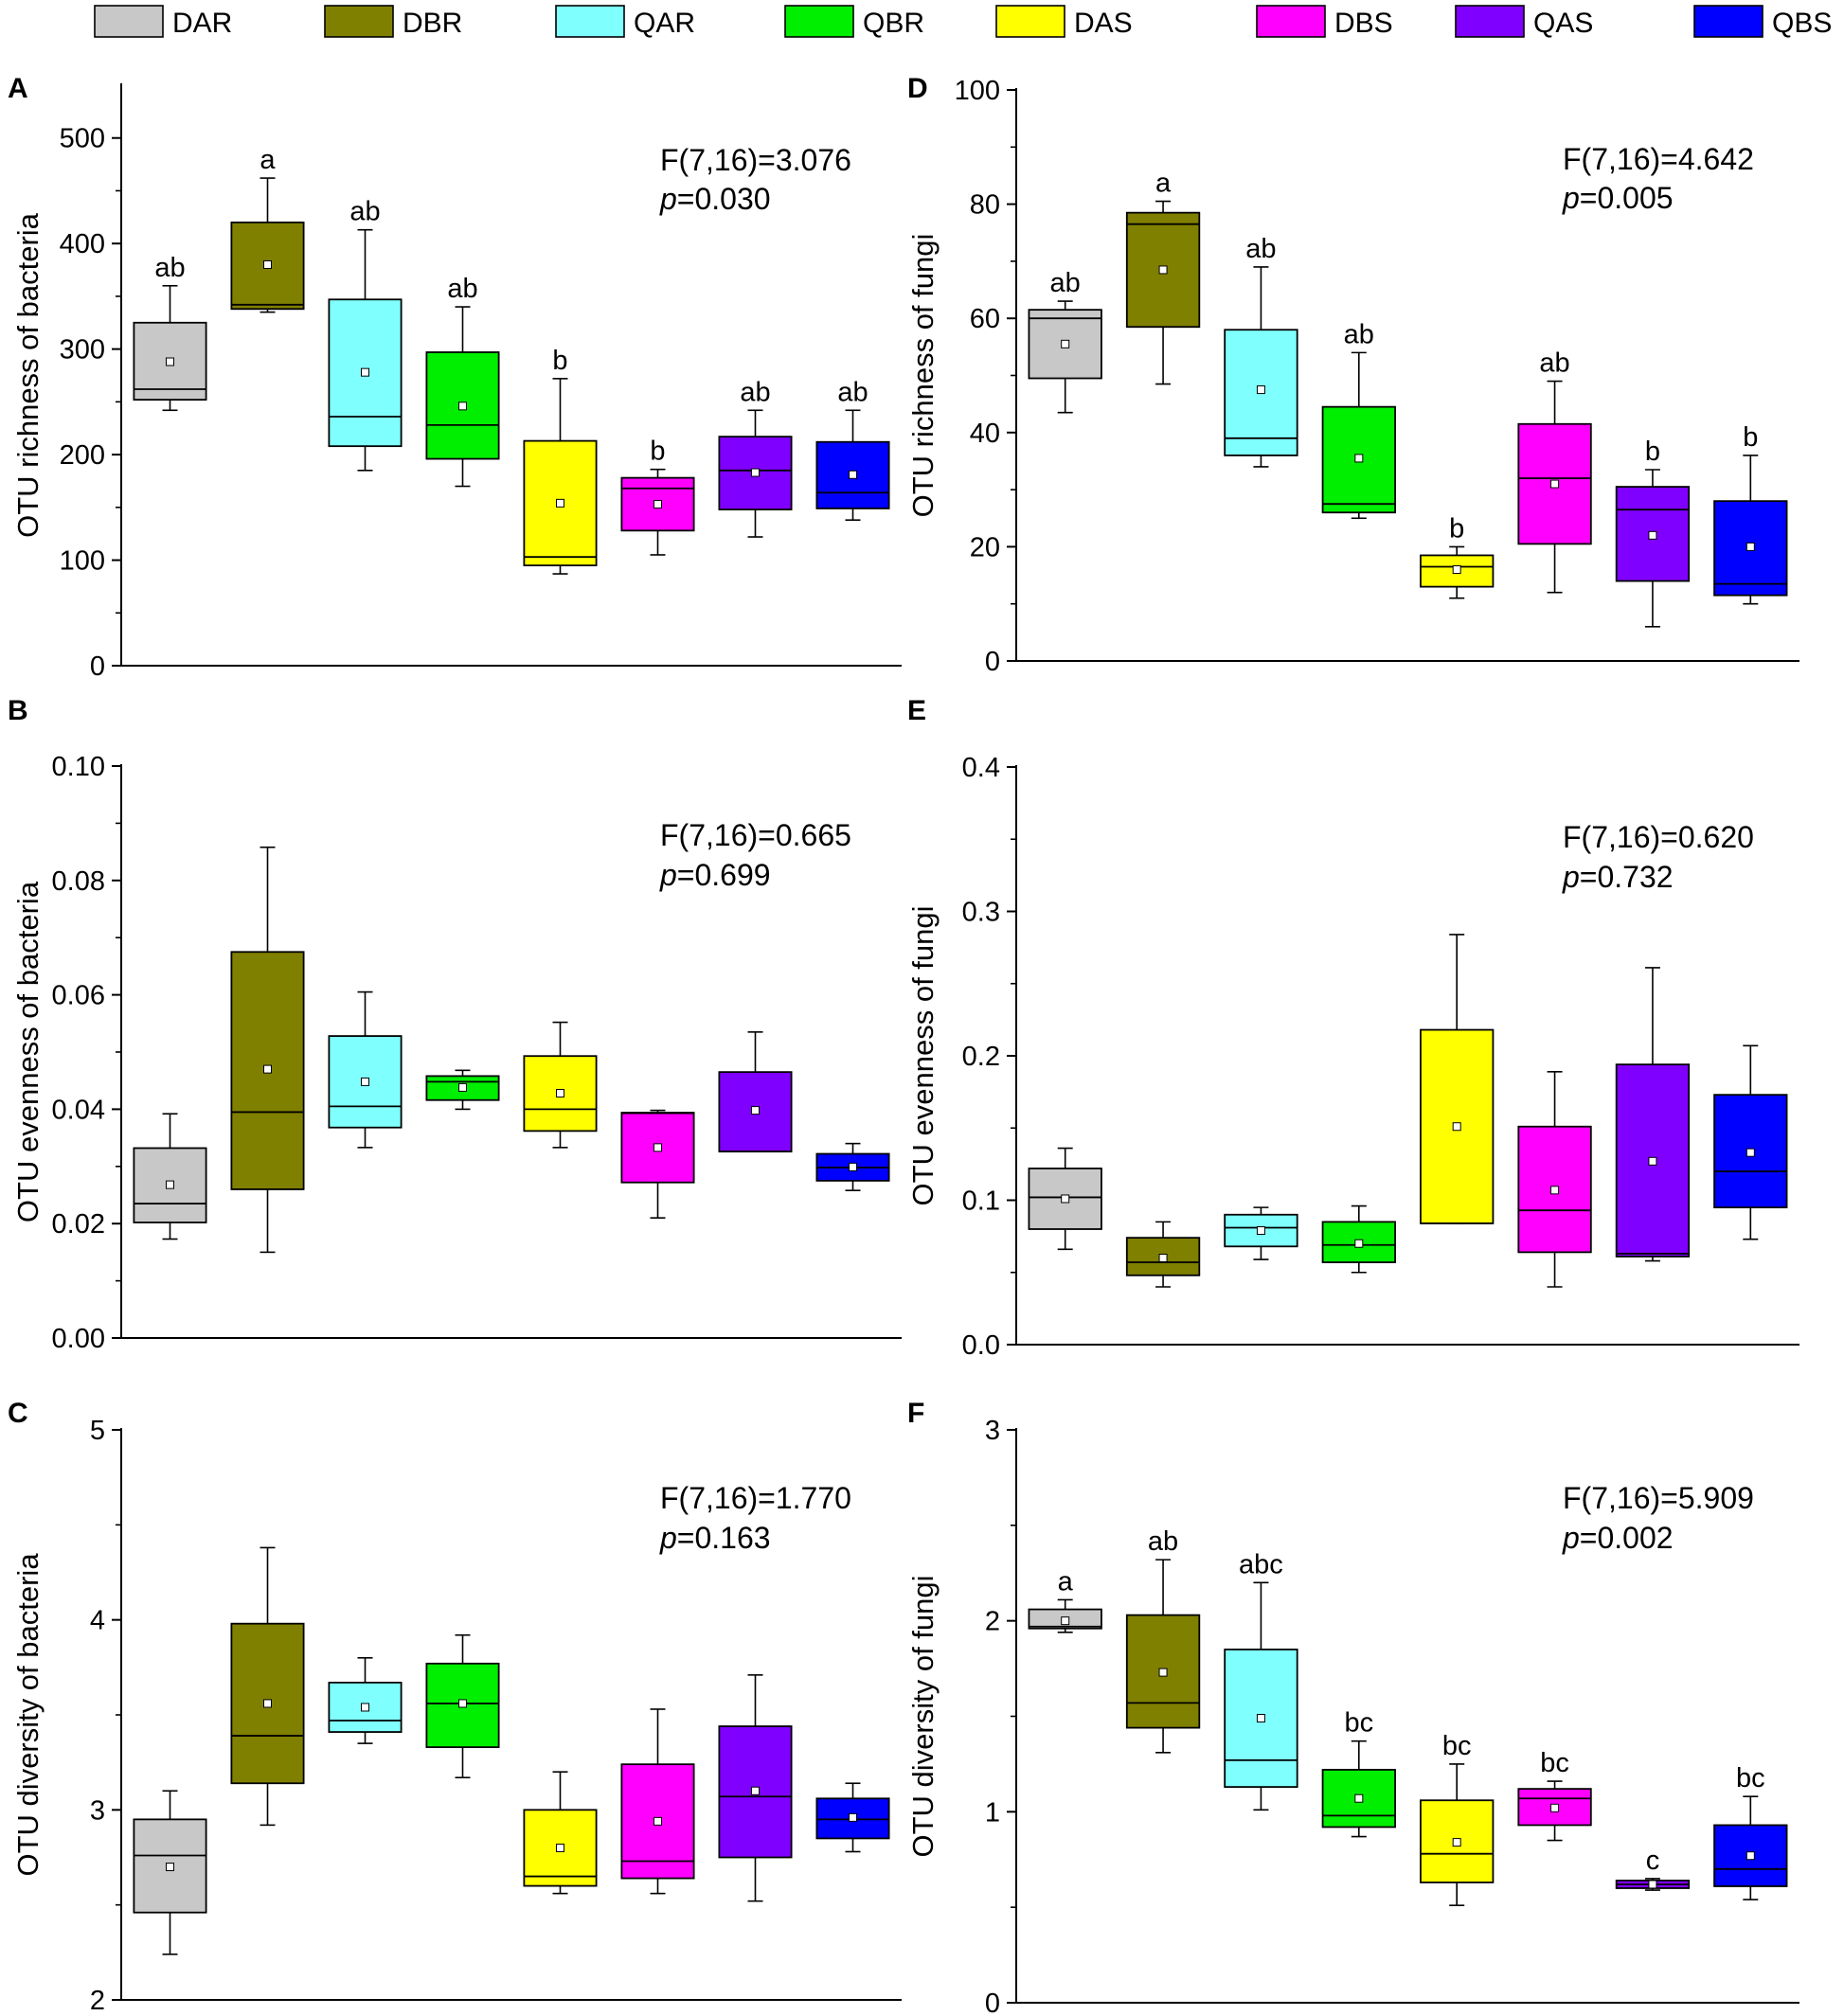 The image size is (1844, 2016). What do you see at coordinates (1653, 532) in the screenshot?
I see `box-qas: b` at bounding box center [1653, 532].